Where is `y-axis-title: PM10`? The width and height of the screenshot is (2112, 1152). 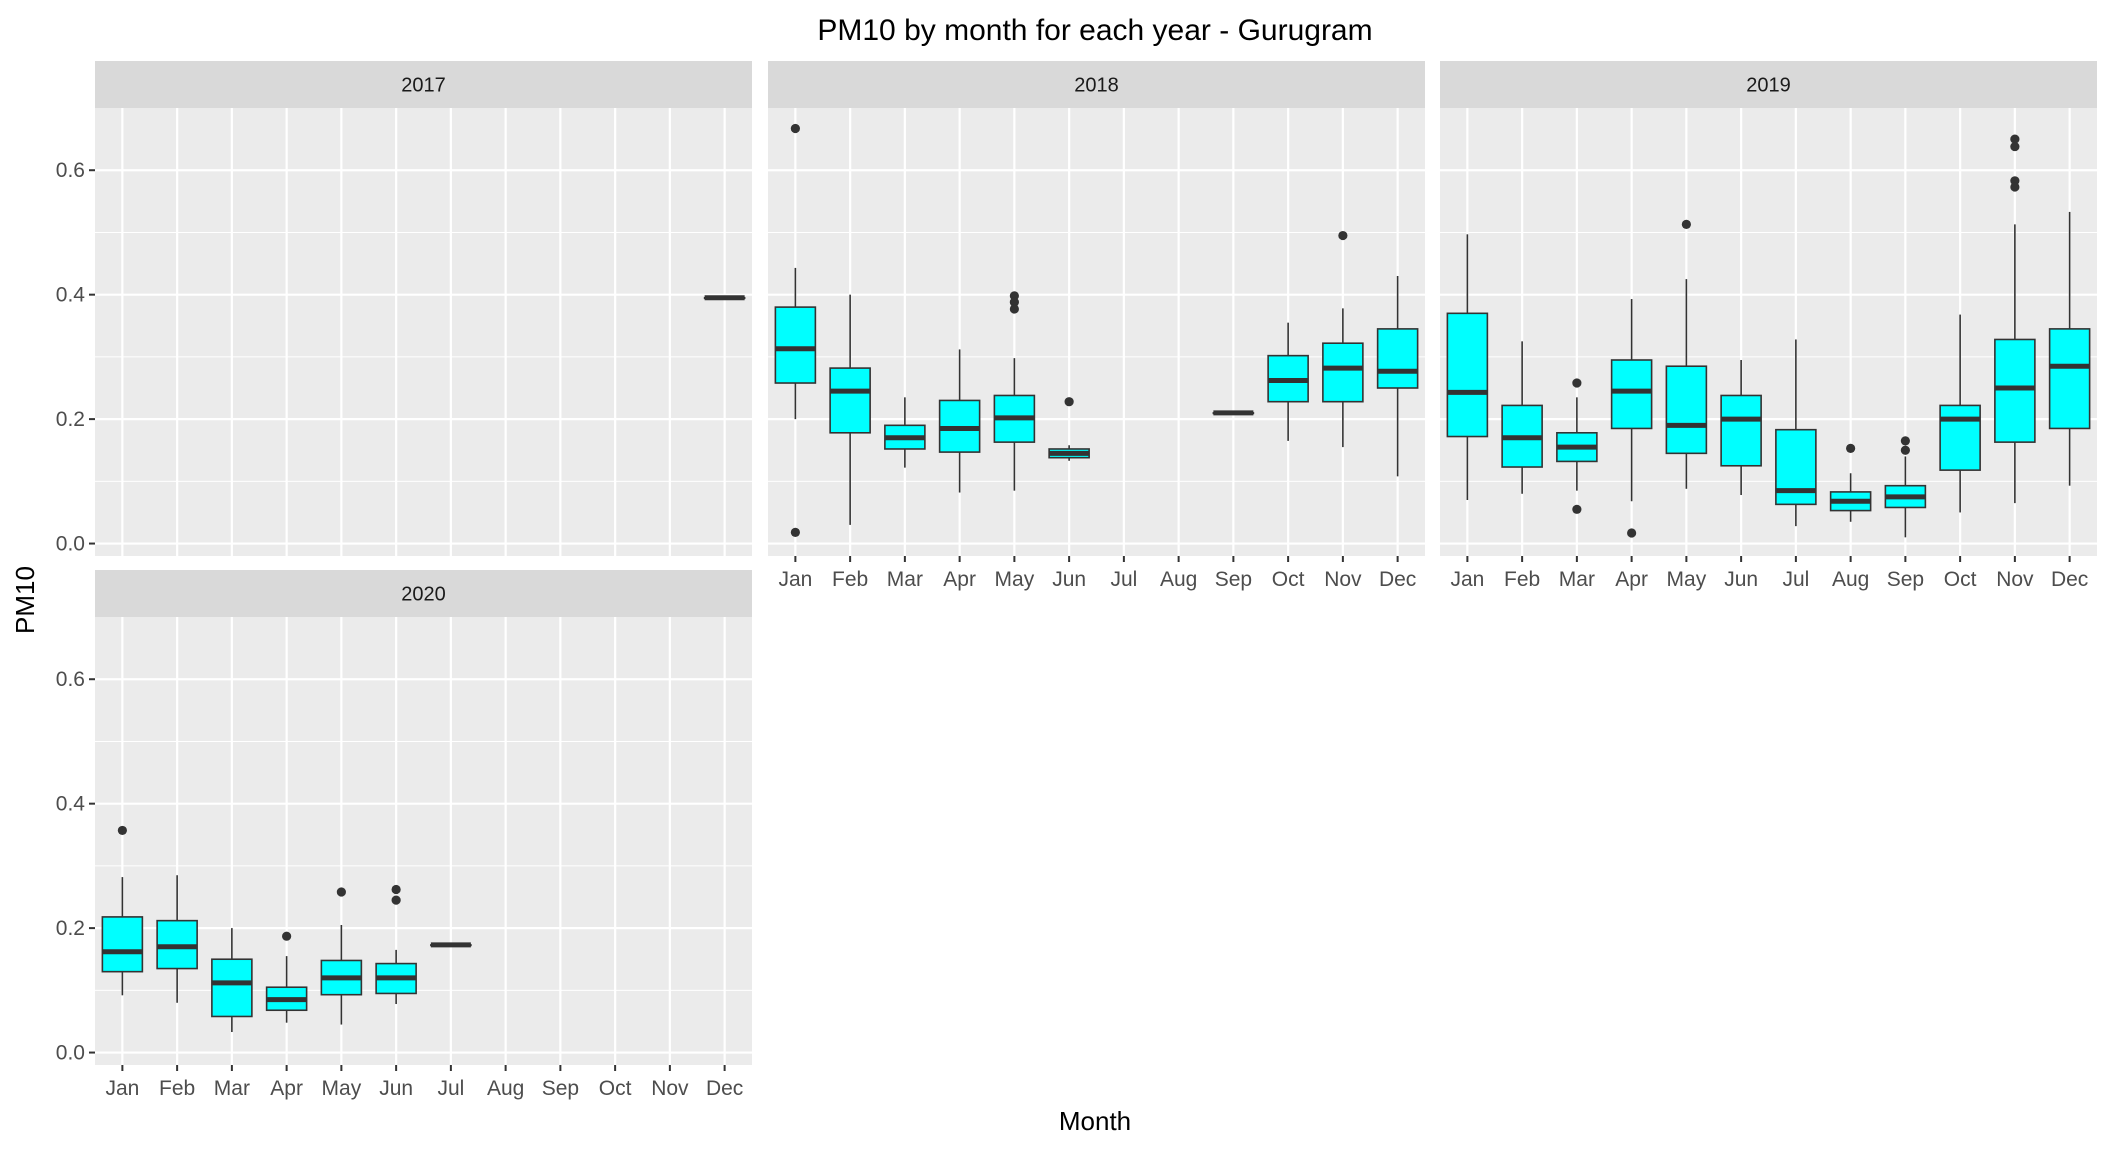
y-axis-title: PM10 is located at coordinates (25, 600).